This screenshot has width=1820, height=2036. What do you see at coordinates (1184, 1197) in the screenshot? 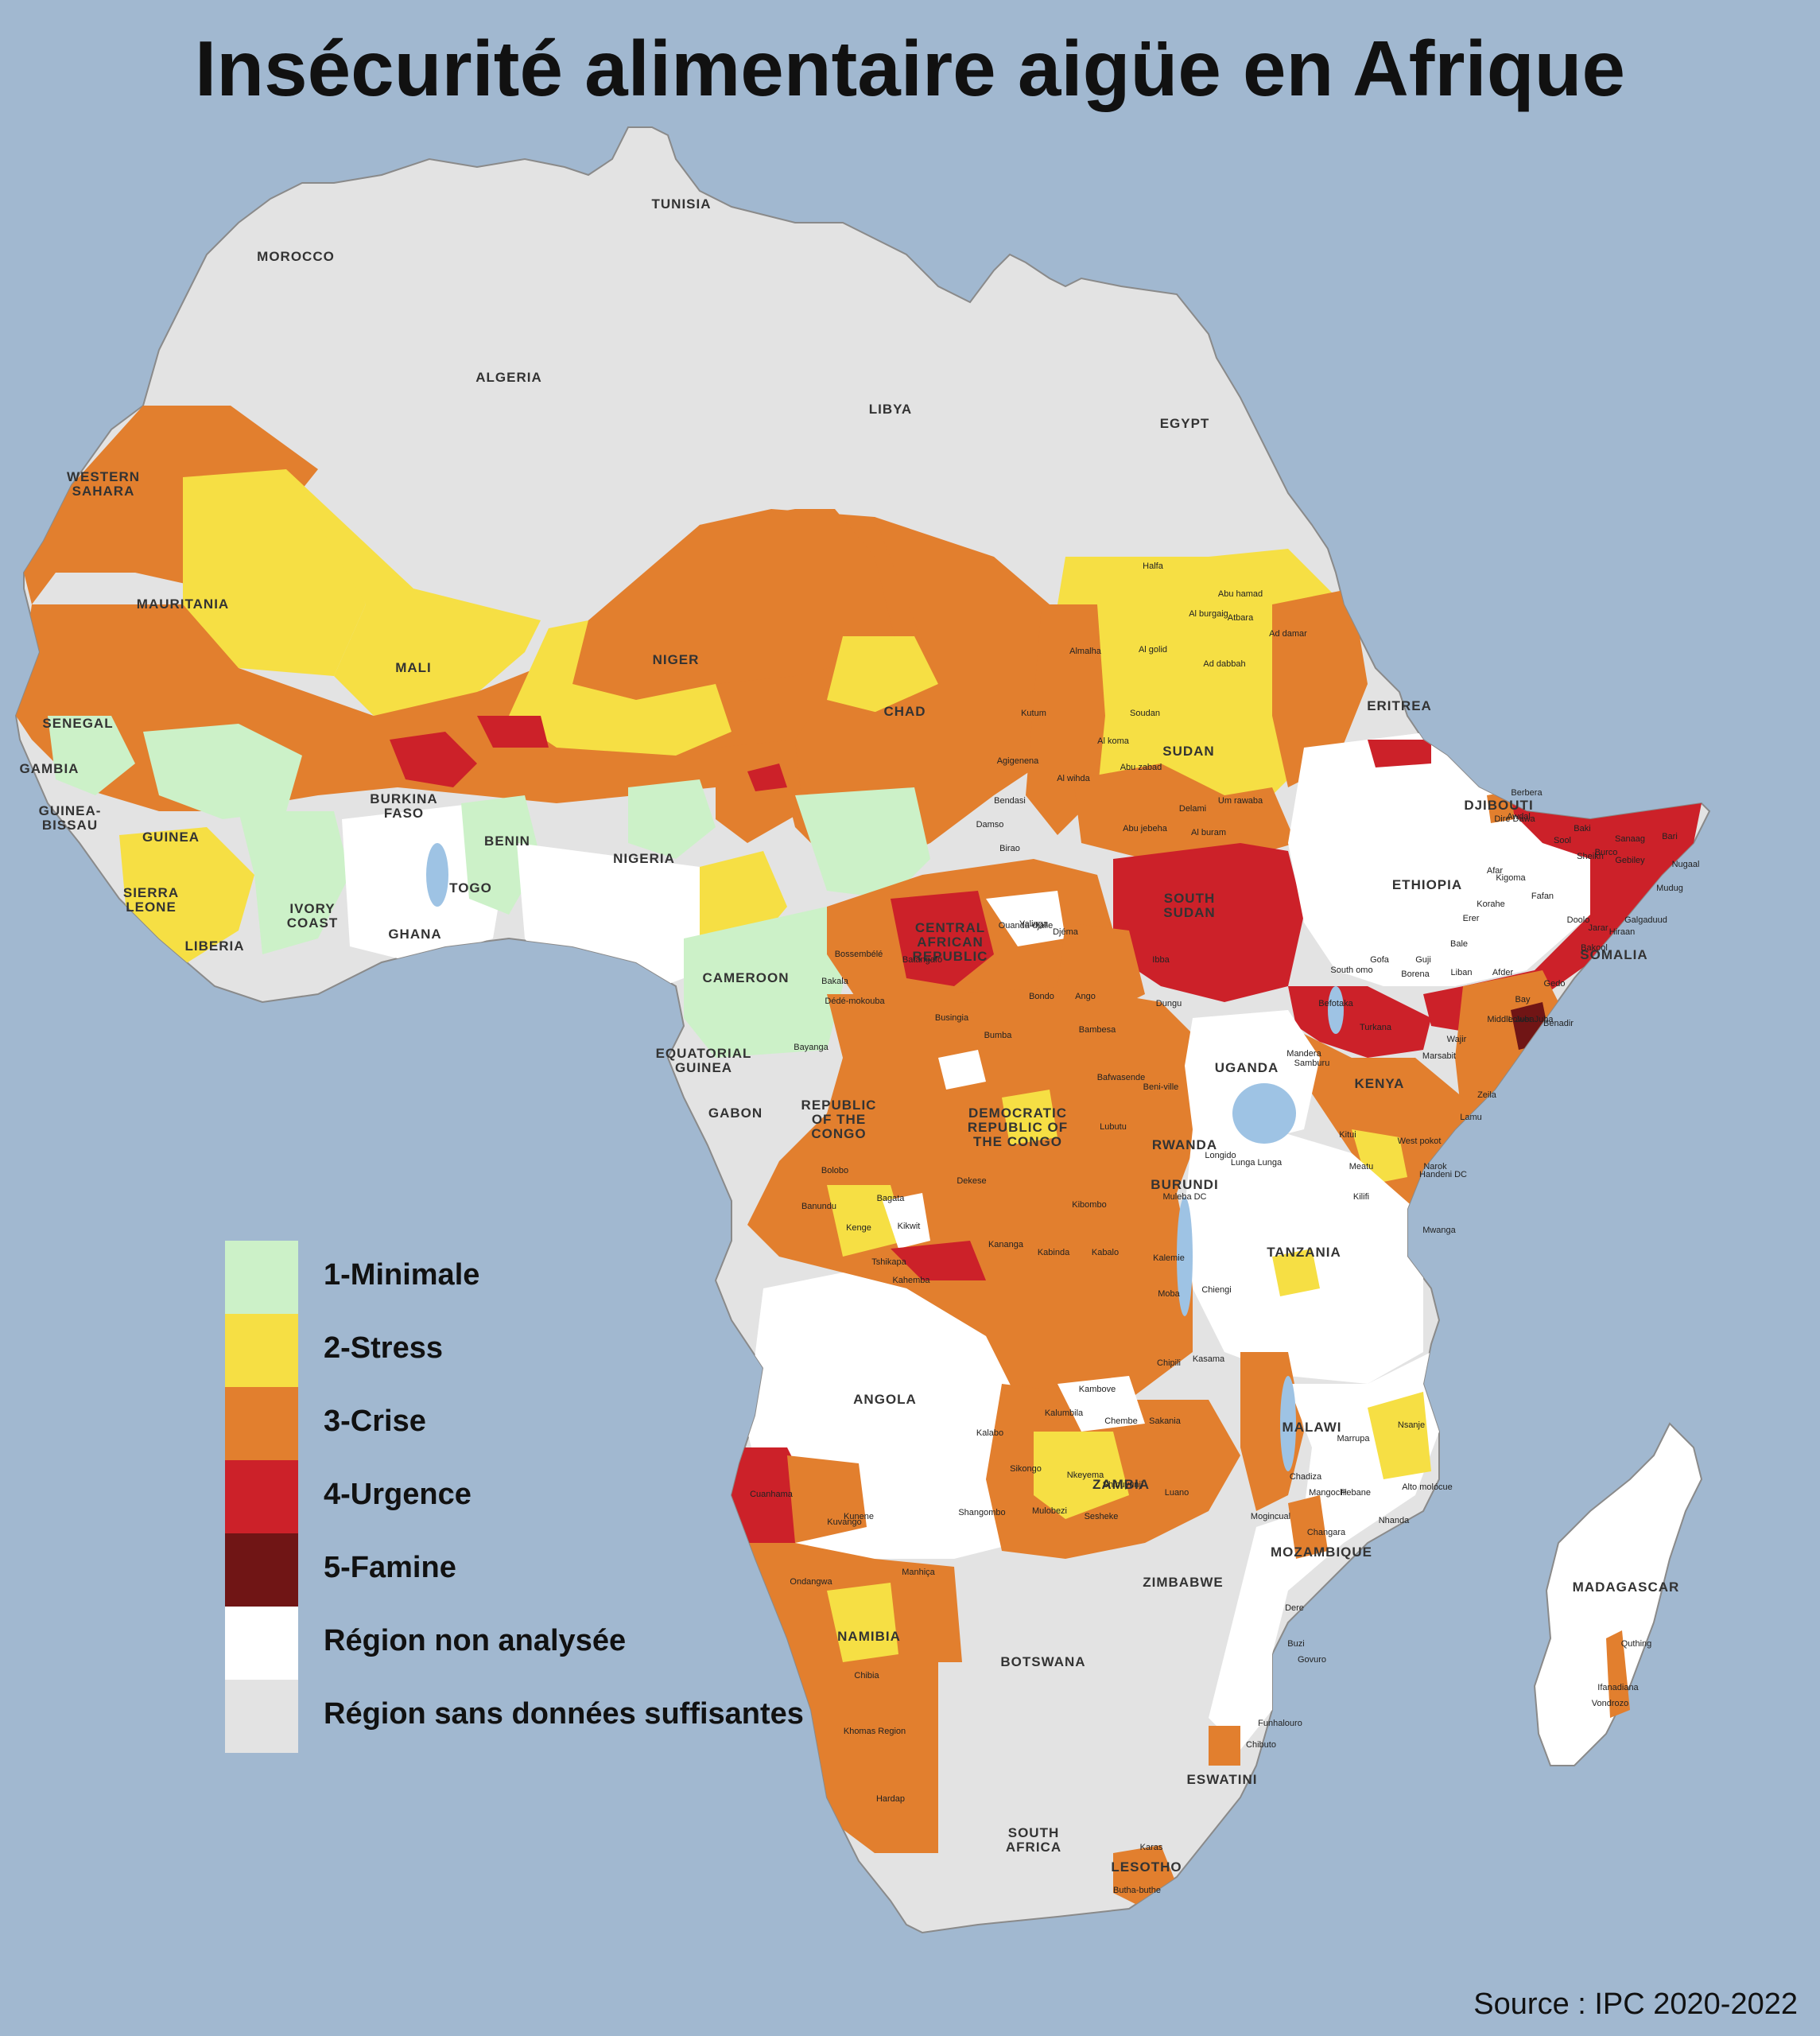
I see `place-label: Muleba DC` at bounding box center [1184, 1197].